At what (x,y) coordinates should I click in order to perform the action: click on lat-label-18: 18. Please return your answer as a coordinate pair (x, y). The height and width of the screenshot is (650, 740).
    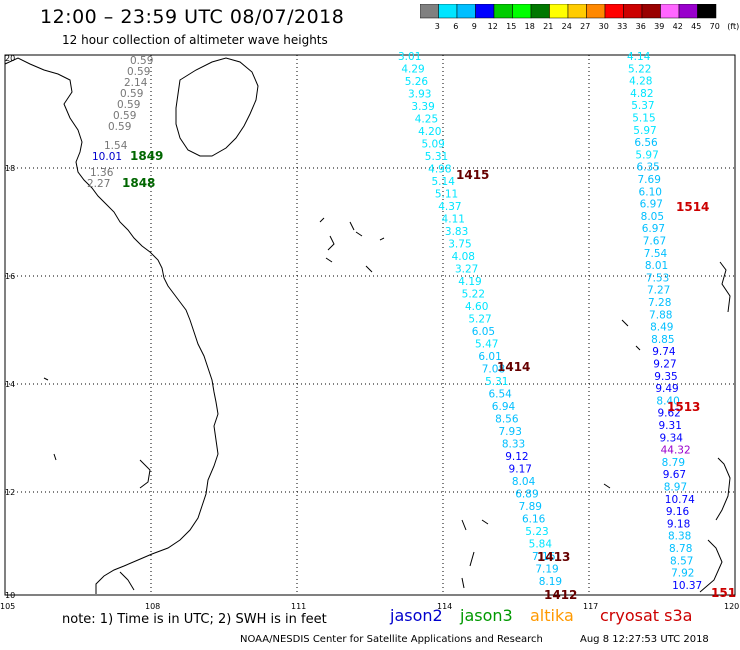
    Looking at the image, I should click on (10, 168).